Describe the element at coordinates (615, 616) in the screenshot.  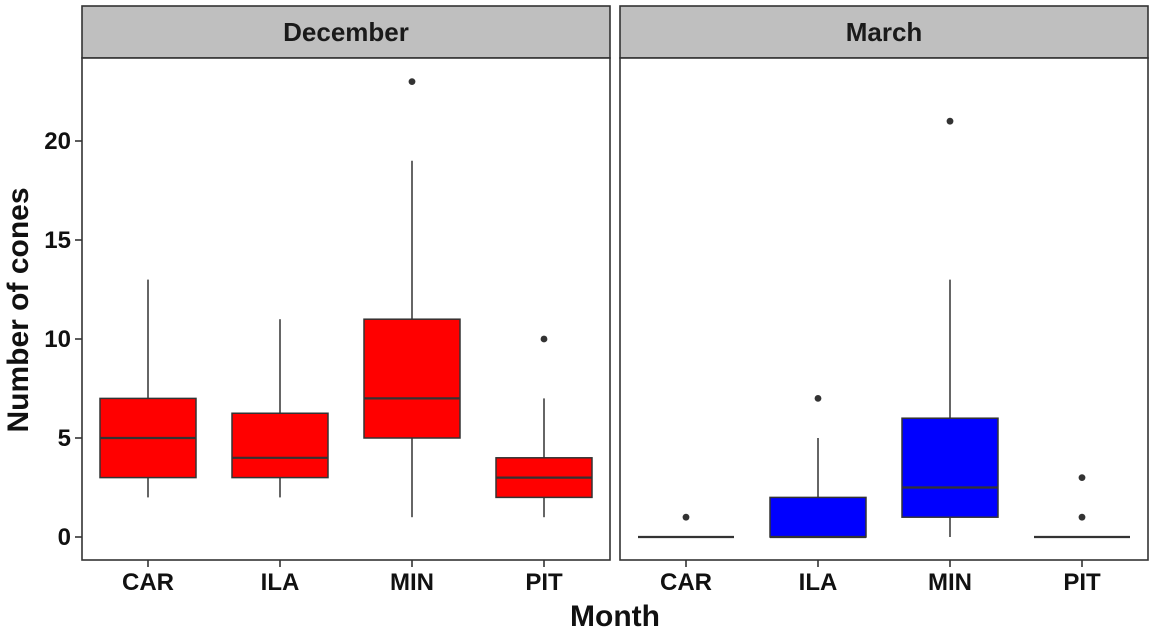
I see `x-axis-title: Month` at that location.